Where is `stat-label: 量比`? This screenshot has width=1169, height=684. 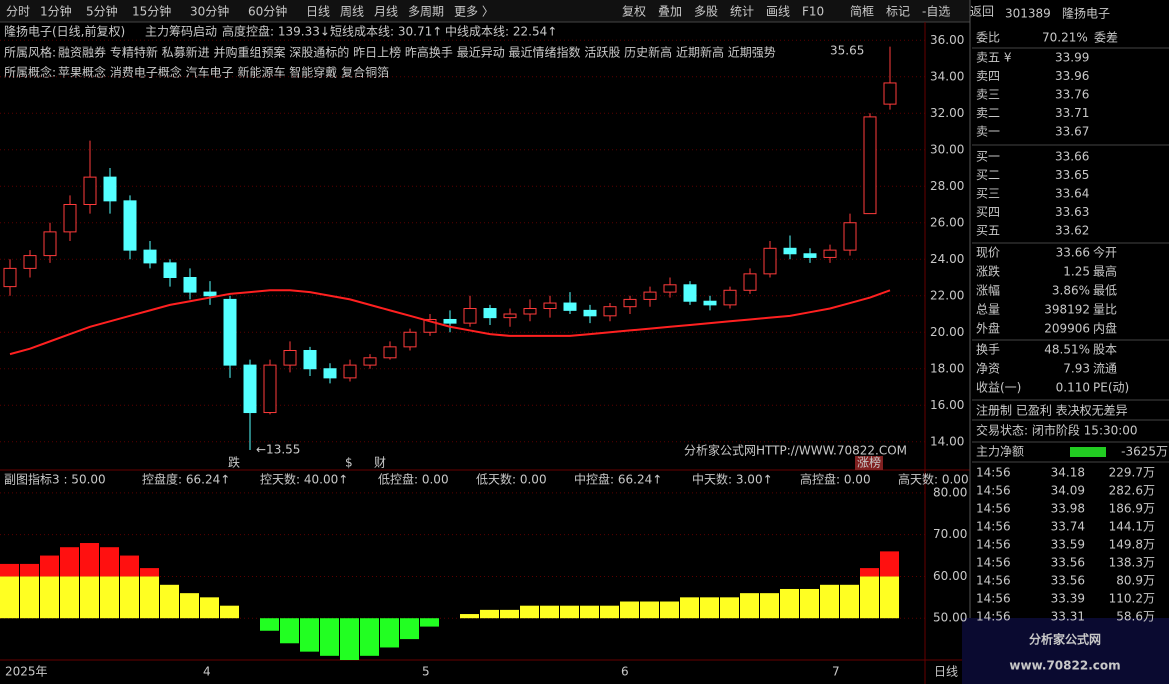 stat-label: 量比 is located at coordinates (1105, 310).